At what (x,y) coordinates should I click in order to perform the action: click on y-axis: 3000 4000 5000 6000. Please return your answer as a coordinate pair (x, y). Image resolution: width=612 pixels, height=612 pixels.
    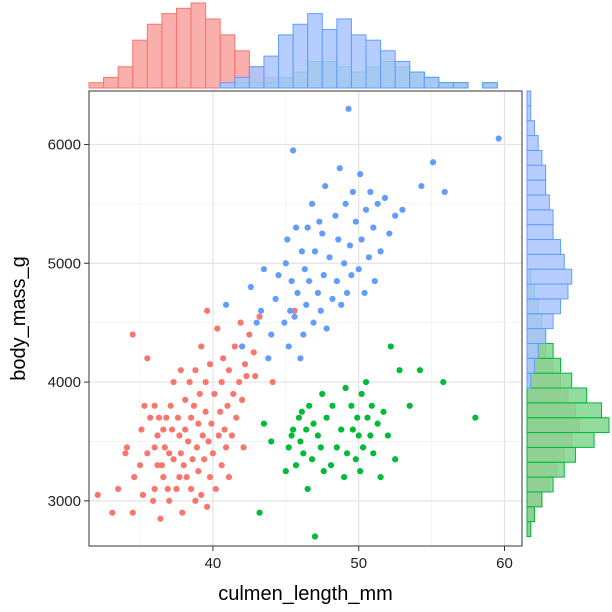
    Looking at the image, I should click on (68, 323).